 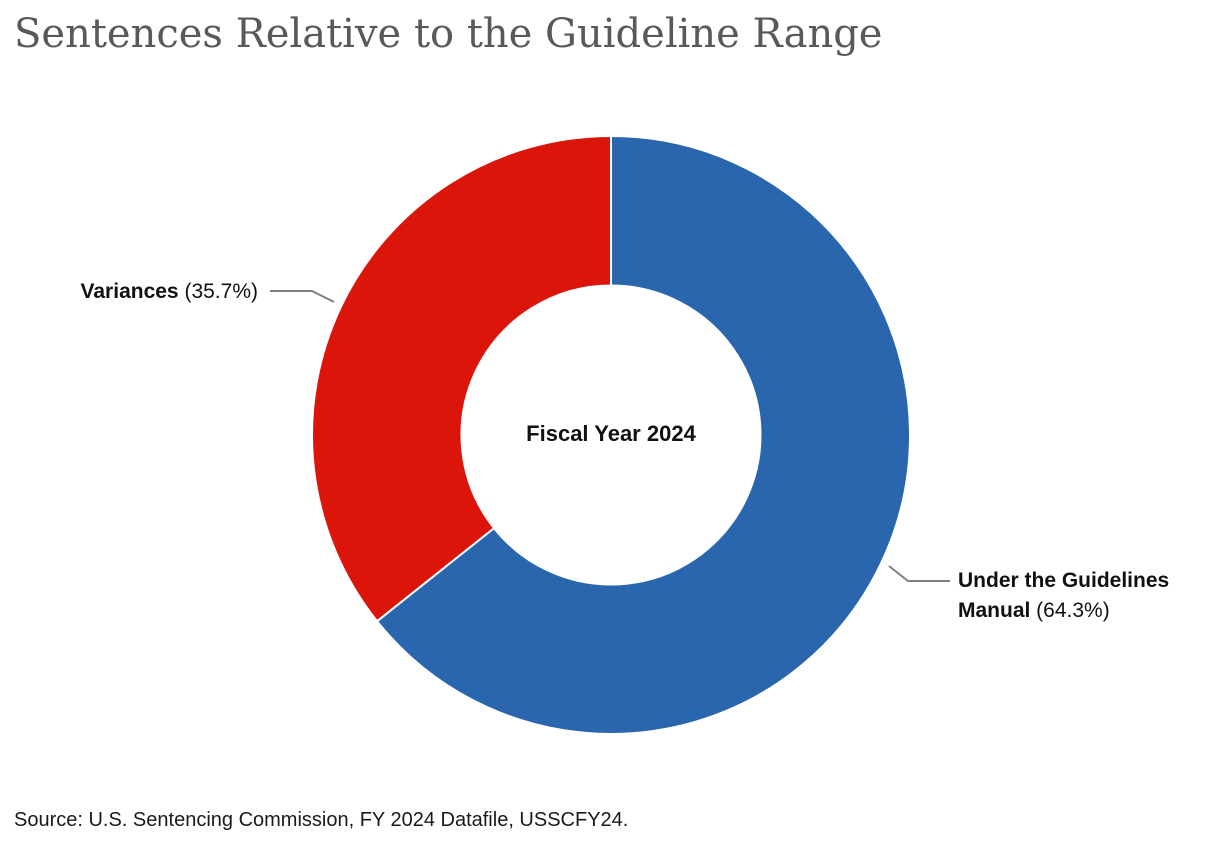 I want to click on callout-label-under-guidelines: Under the Guidelines Manual (64.3%), so click(x=1063, y=596).